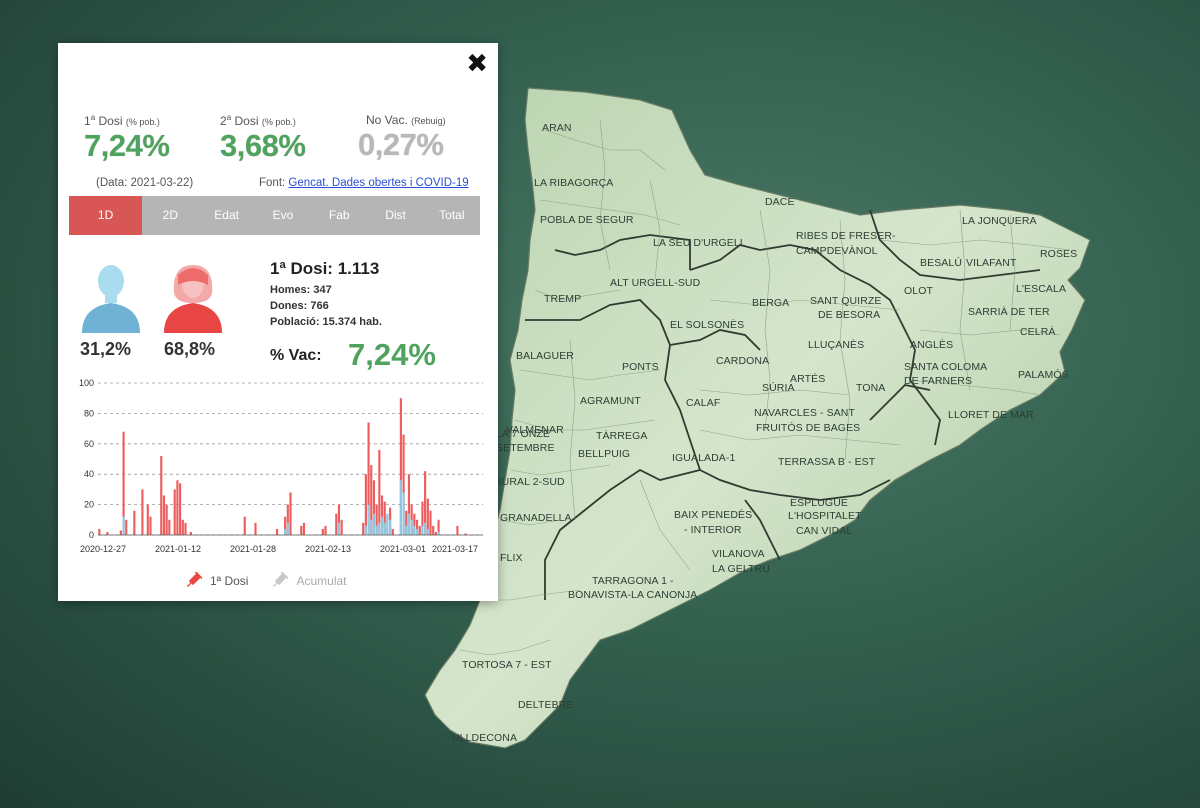 Image resolution: width=1200 pixels, height=808 pixels. What do you see at coordinates (216, 581) in the screenshot?
I see `legend-first-dose: 1ª Dosi` at bounding box center [216, 581].